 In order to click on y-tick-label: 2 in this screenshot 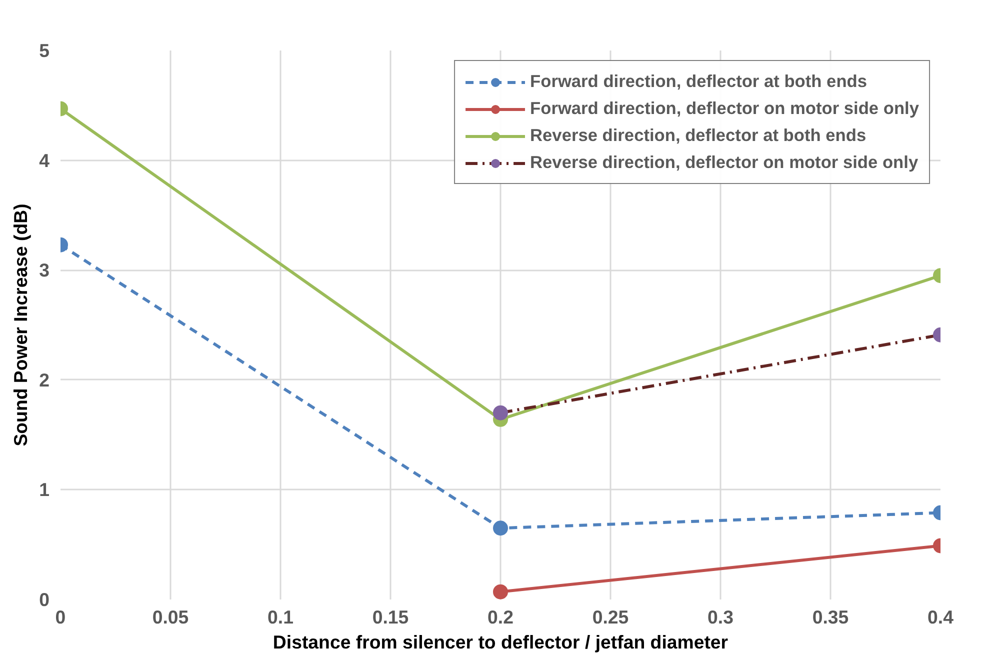, I will do `click(44, 379)`.